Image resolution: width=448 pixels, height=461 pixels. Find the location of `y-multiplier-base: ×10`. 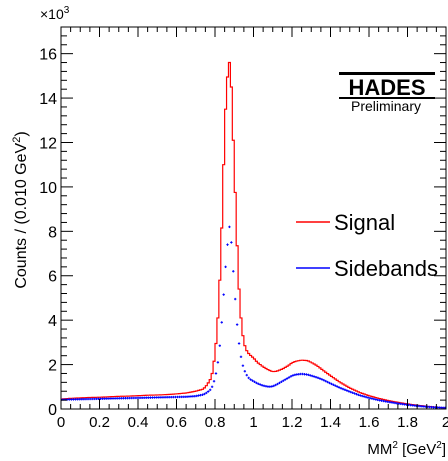

y-multiplier-base: ×10 is located at coordinates (52, 14).